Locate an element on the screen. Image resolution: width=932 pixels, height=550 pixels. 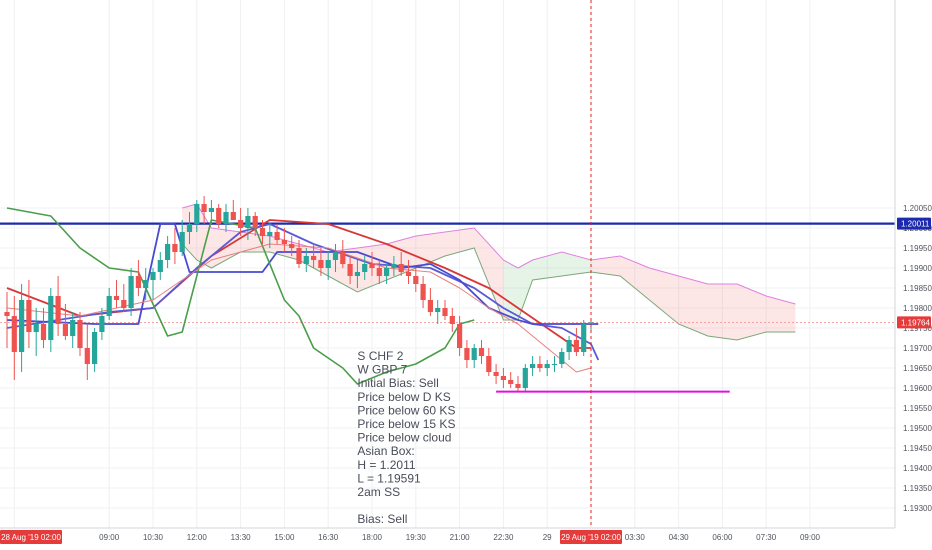
annotation-line: W GBP 7 is located at coordinates (382, 370).